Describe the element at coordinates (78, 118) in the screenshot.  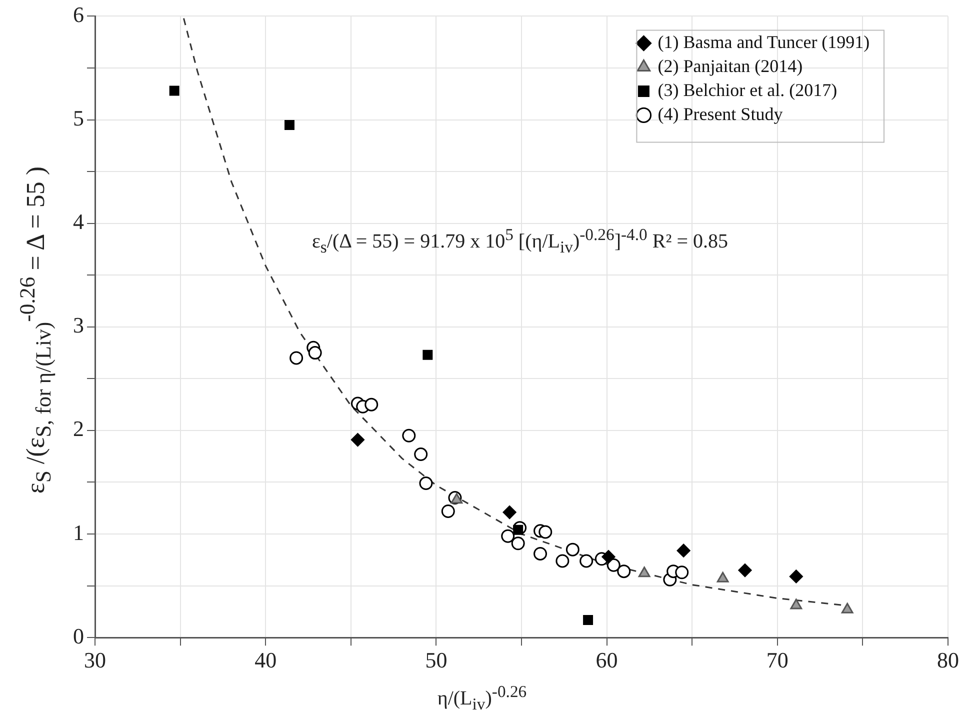
I see `y-tick-label: 5` at that location.